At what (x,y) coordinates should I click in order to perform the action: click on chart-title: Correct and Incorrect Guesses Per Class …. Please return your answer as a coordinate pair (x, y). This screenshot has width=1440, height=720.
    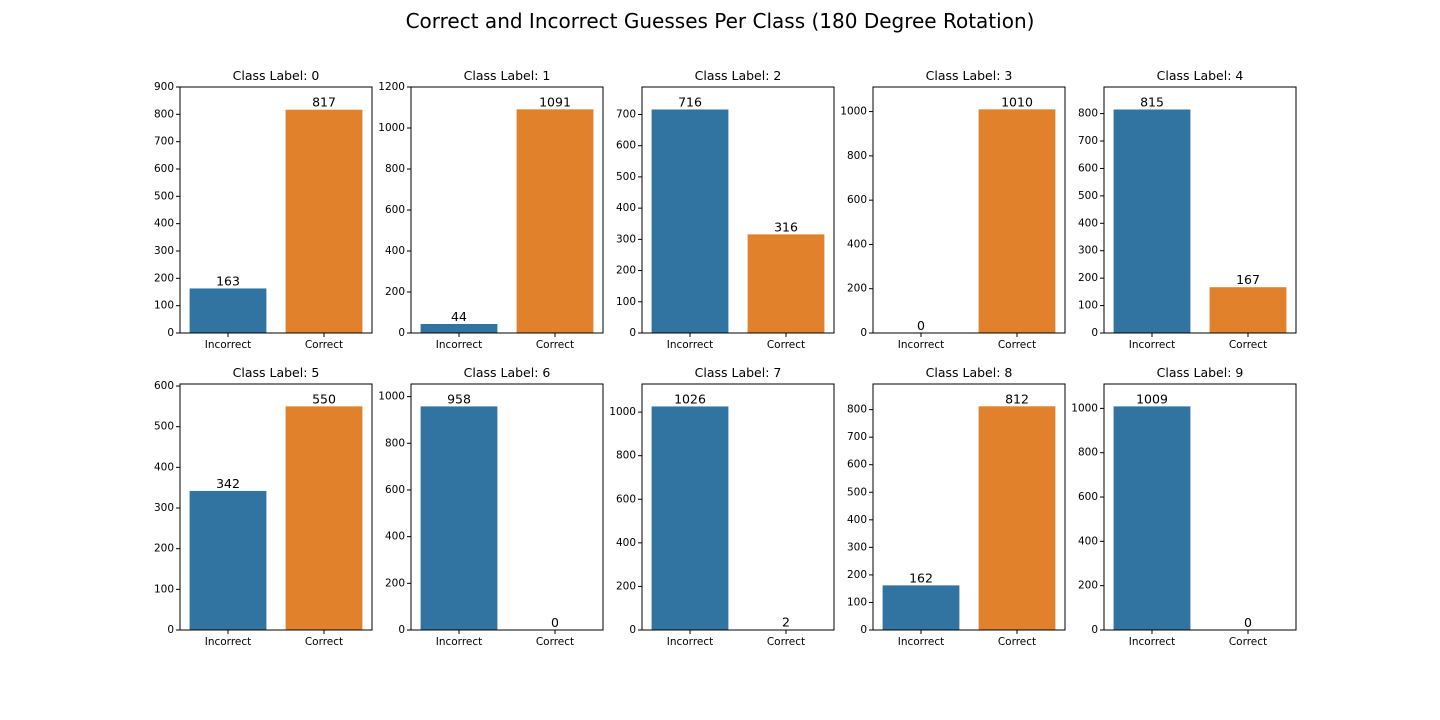
    Looking at the image, I should click on (720, 21).